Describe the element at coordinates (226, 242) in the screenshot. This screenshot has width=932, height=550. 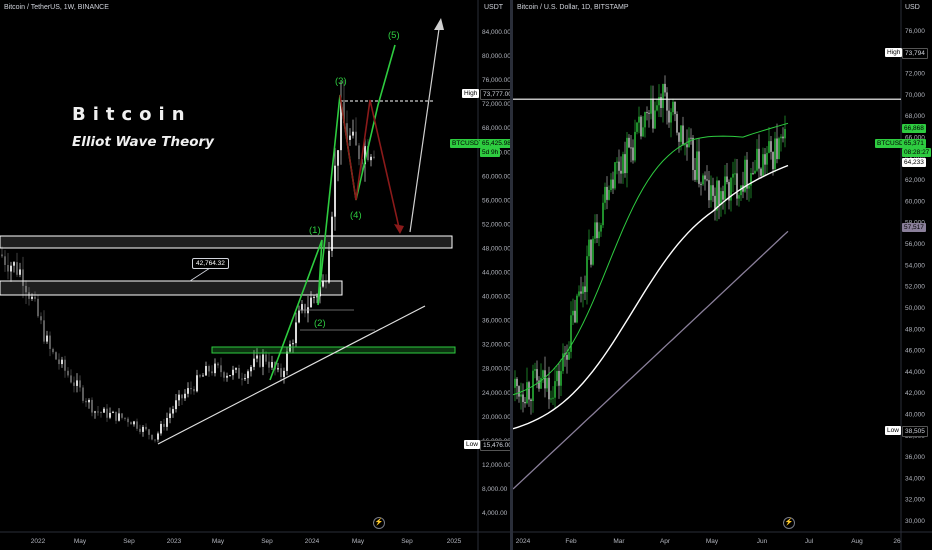
I see `resistance-zone-upper` at that location.